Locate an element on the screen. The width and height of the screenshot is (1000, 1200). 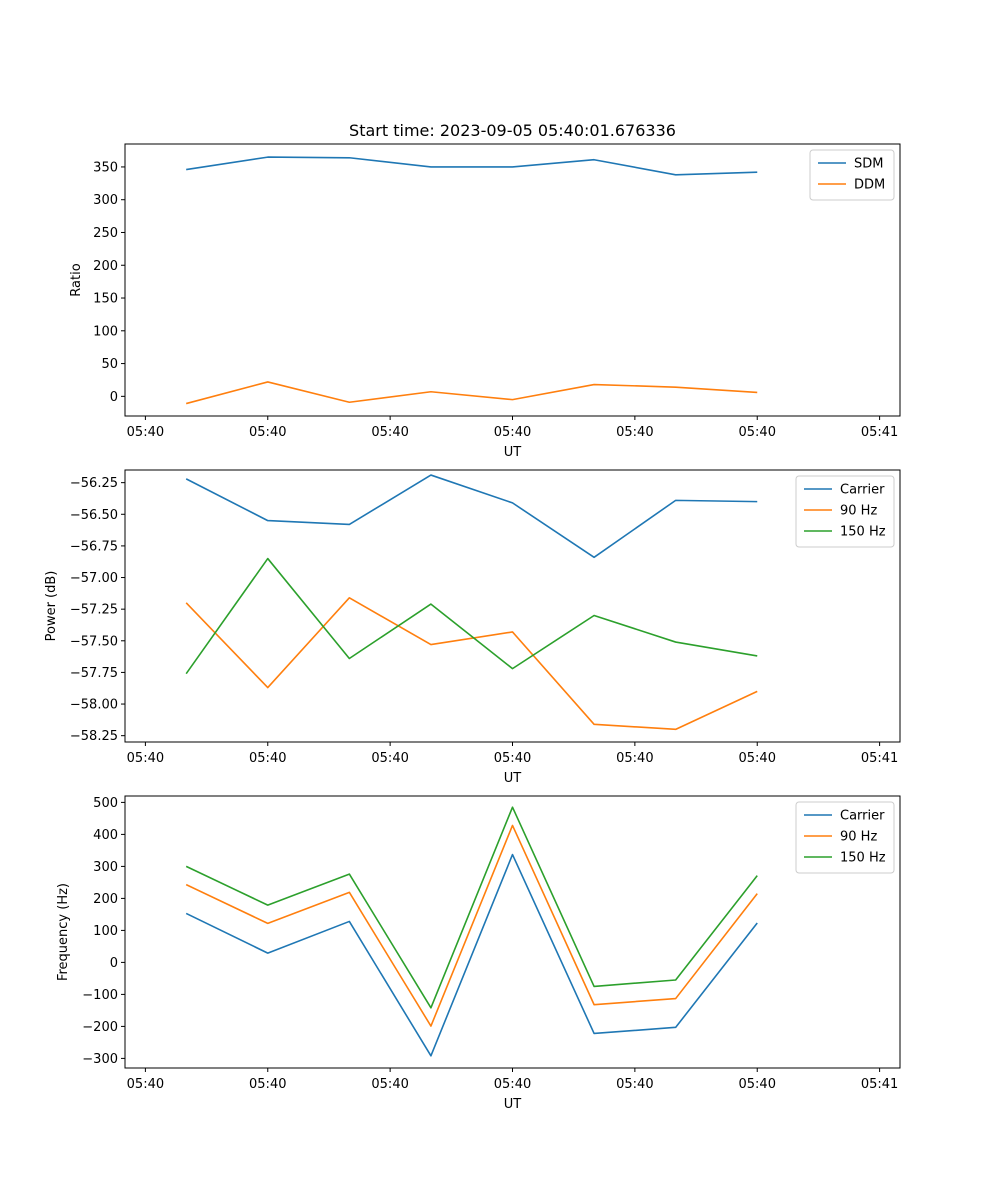
y-tick-label: −200 is located at coordinates (100, 1027).